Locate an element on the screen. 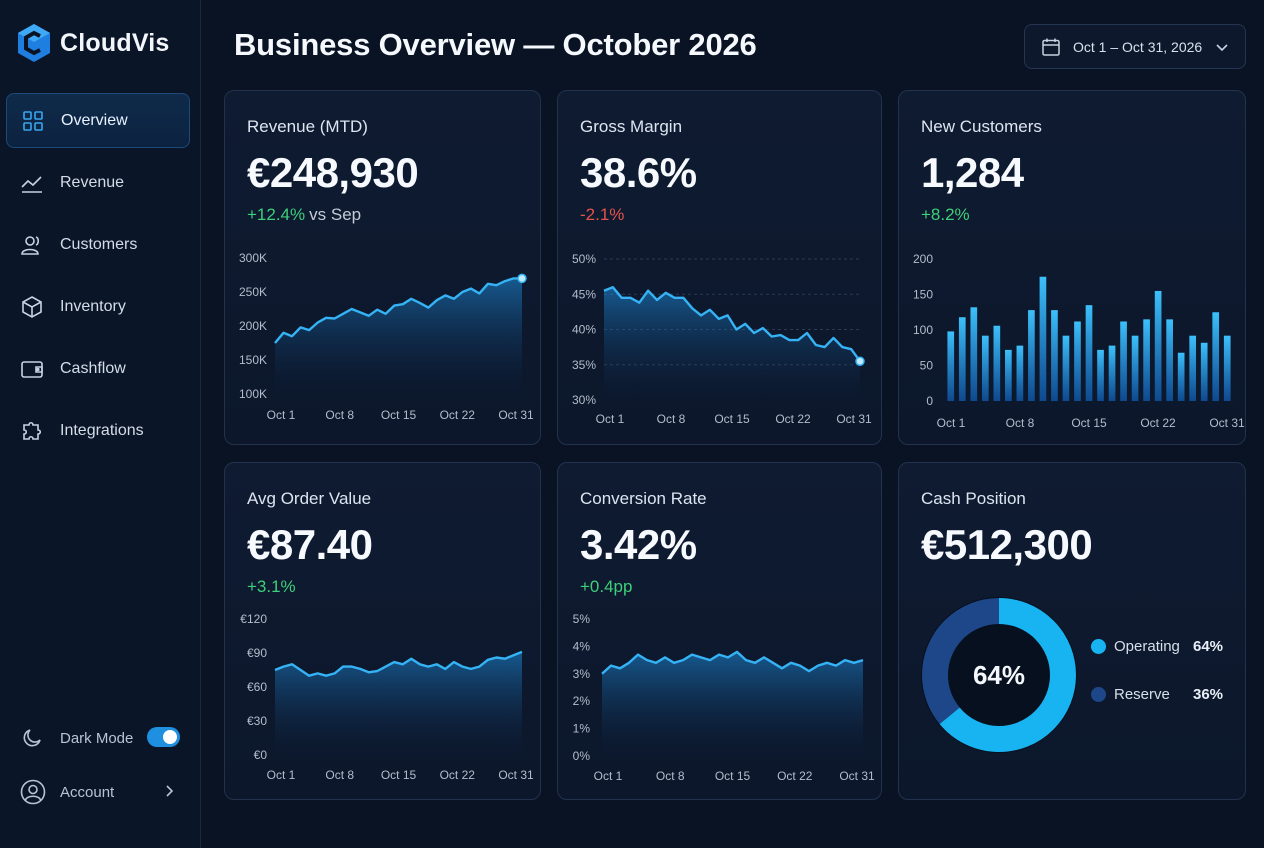 The width and height of the screenshot is (1264, 848). y-tick-label: 150 is located at coordinates (923, 295).